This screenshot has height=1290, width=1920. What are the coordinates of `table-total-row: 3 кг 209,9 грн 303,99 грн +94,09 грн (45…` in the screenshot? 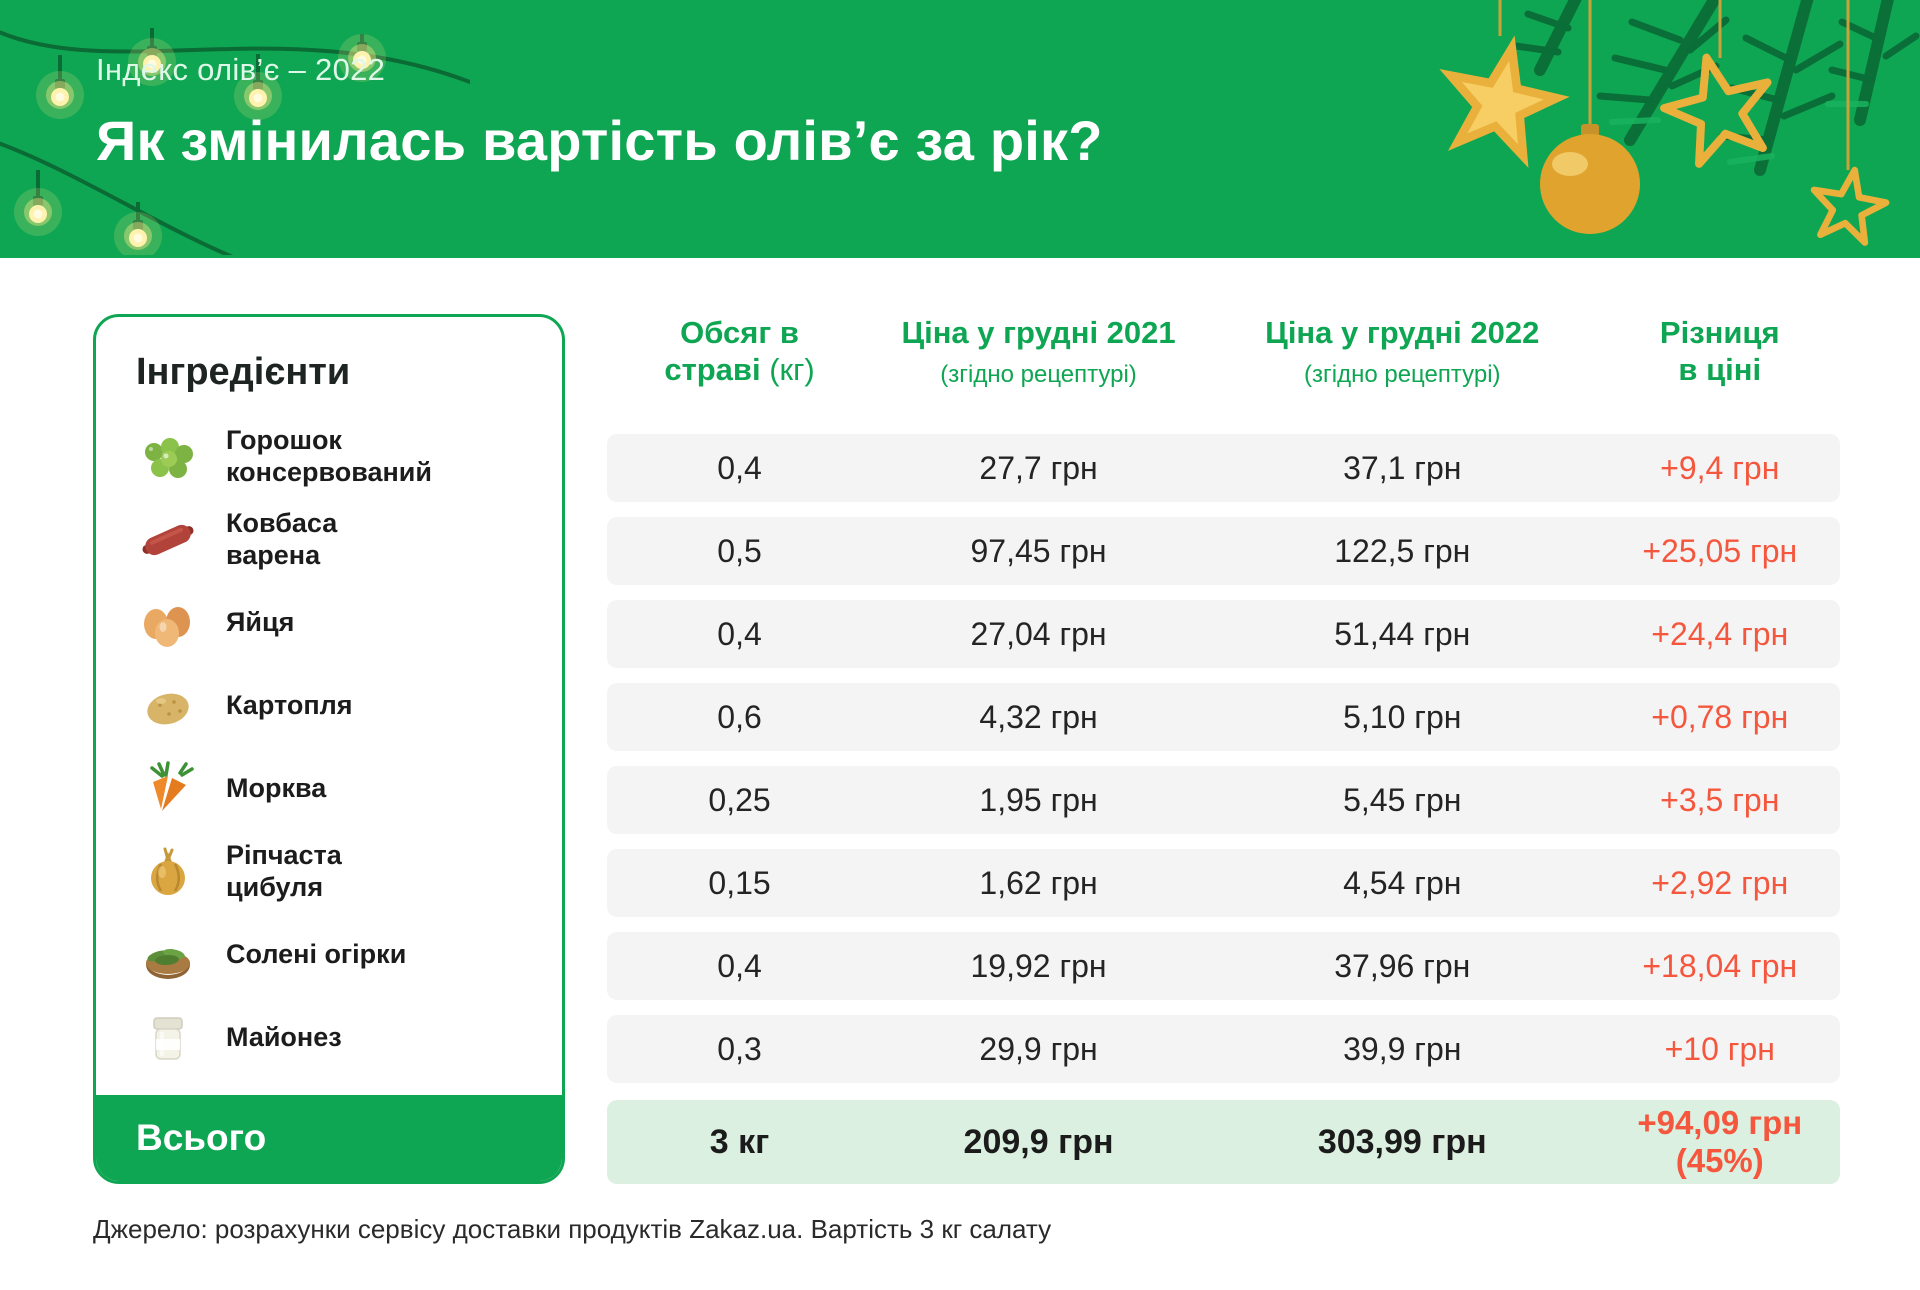 It's located at (1223, 1142).